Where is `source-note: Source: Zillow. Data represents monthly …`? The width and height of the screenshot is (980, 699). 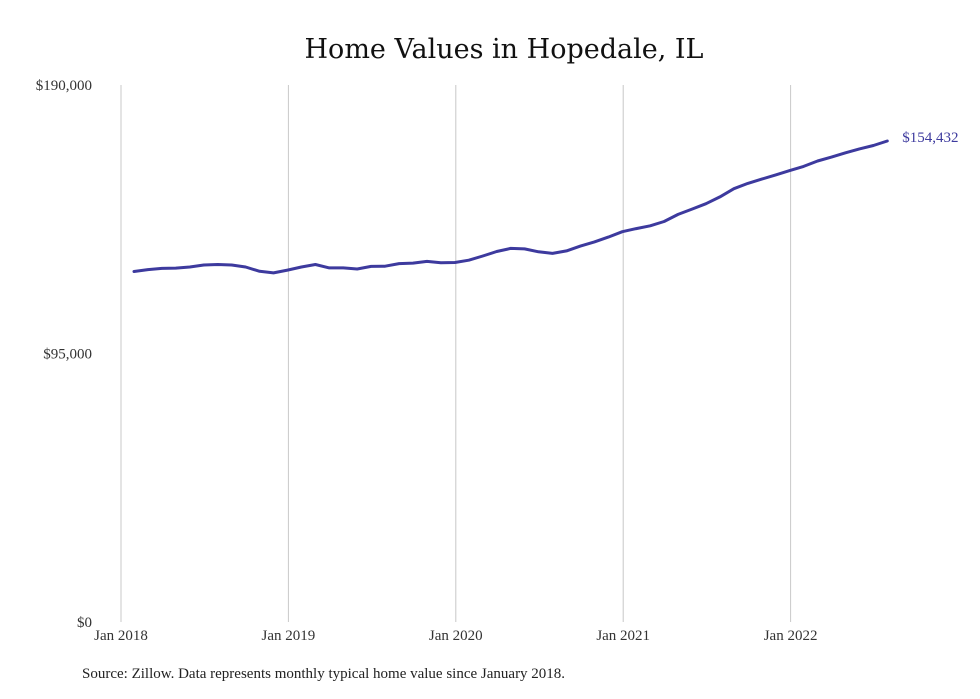
source-note: Source: Zillow. Data represents monthly … is located at coordinates (324, 674).